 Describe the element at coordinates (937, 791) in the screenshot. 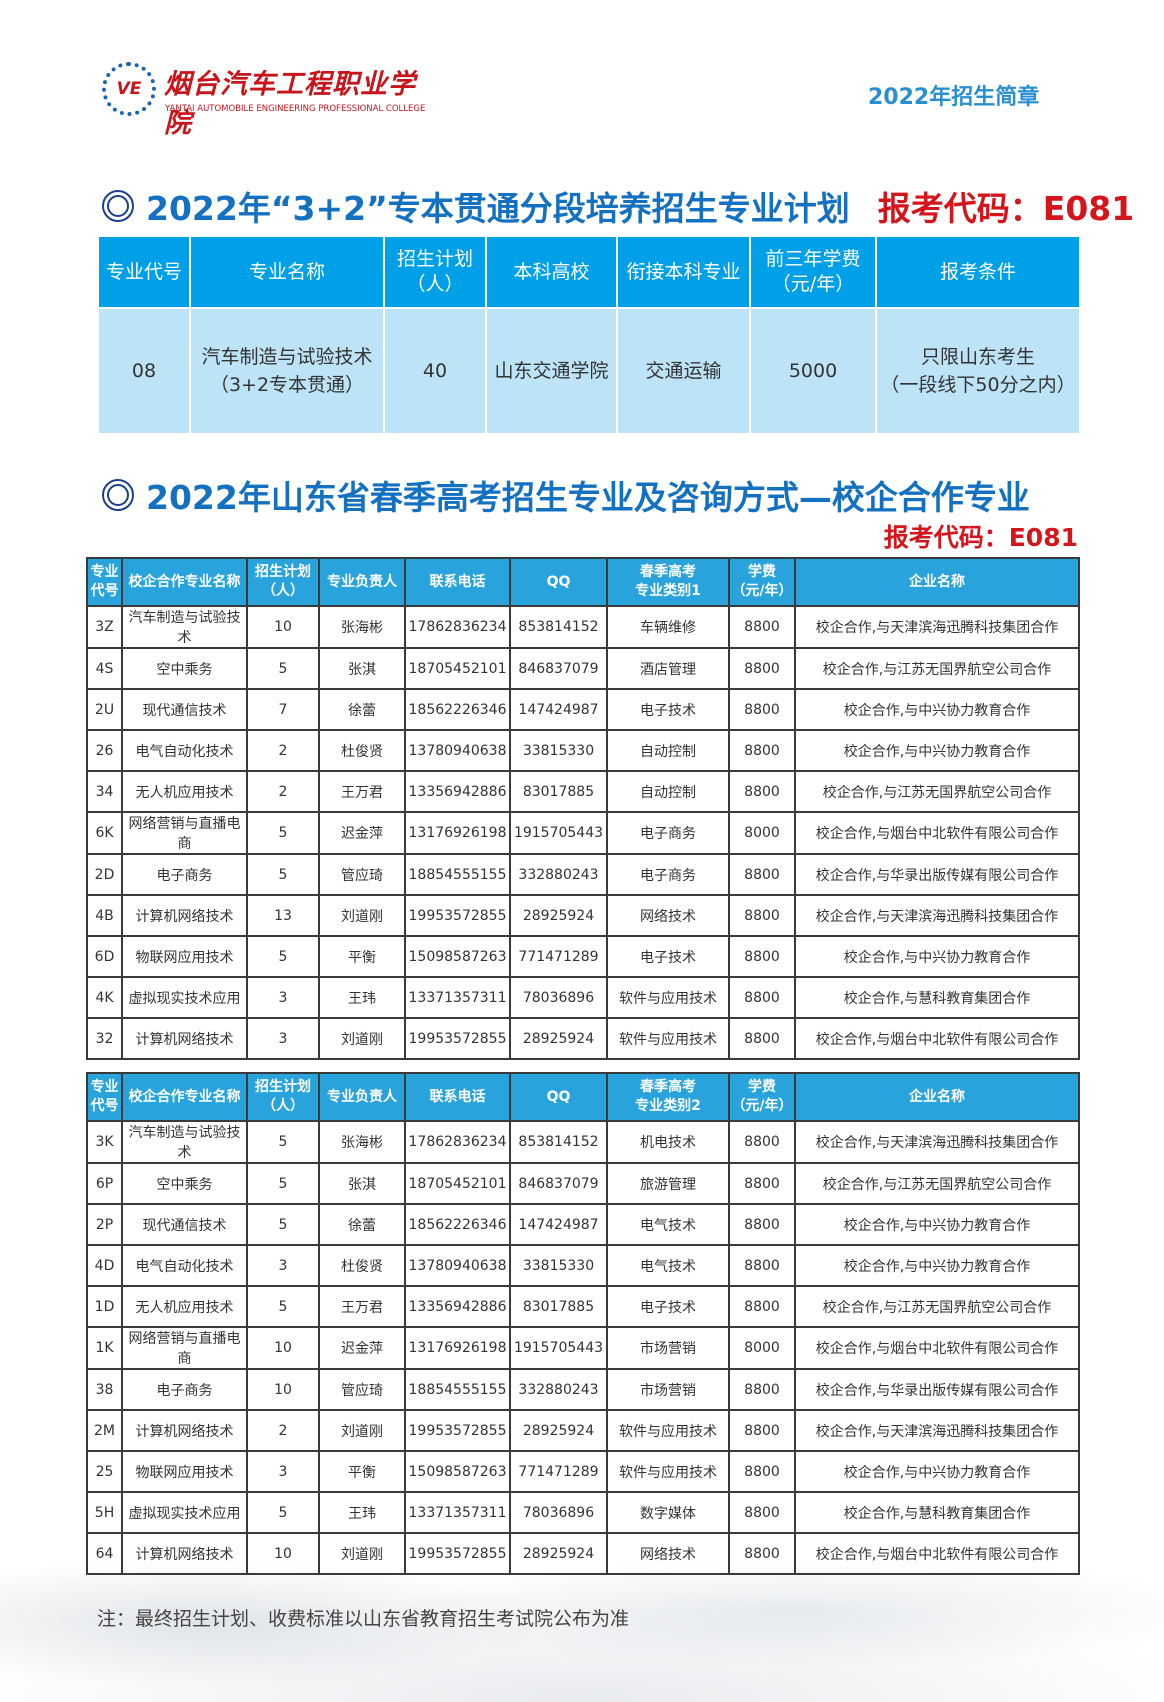

I see `table-cell: 校企合作,与江苏无国界航空公司合作` at that location.